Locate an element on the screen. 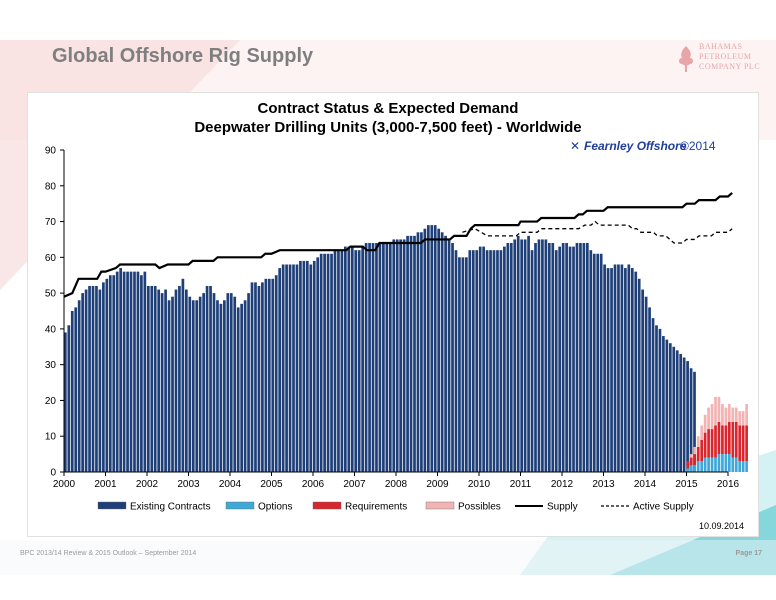  y-tick-label: 0 is located at coordinates (53, 473).